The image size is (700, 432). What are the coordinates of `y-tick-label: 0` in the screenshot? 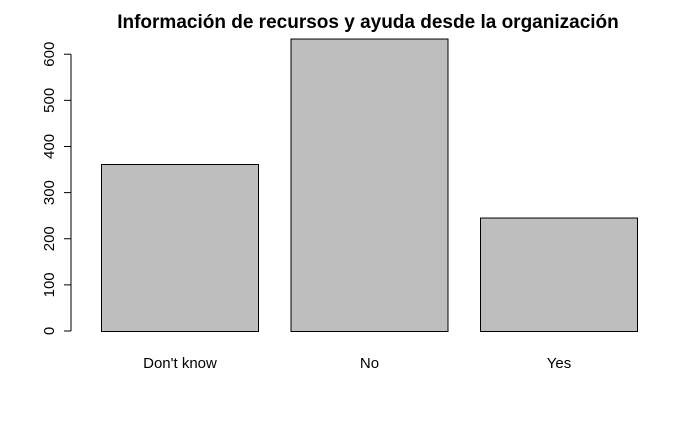 It's located at (49, 331).